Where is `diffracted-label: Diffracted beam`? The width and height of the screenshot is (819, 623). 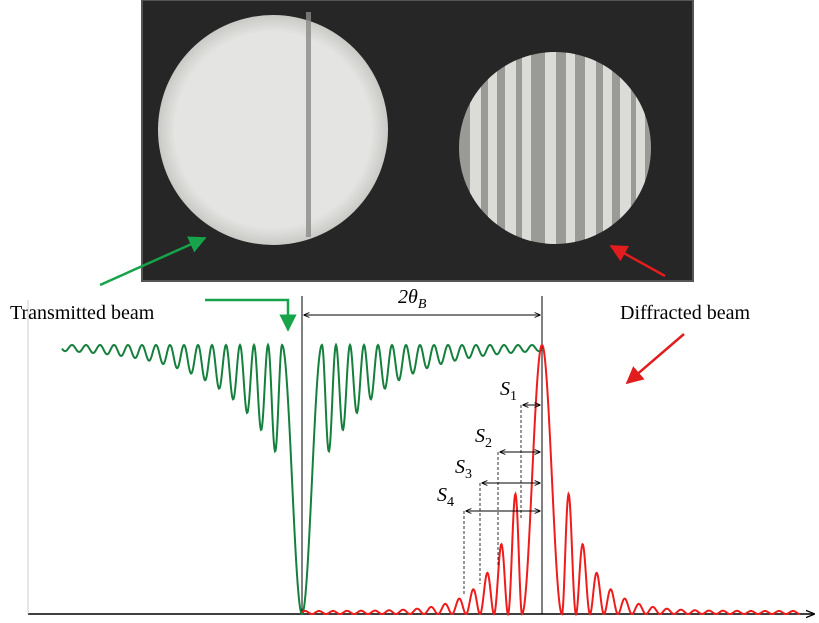
diffracted-label: Diffracted beam is located at coordinates (685, 313).